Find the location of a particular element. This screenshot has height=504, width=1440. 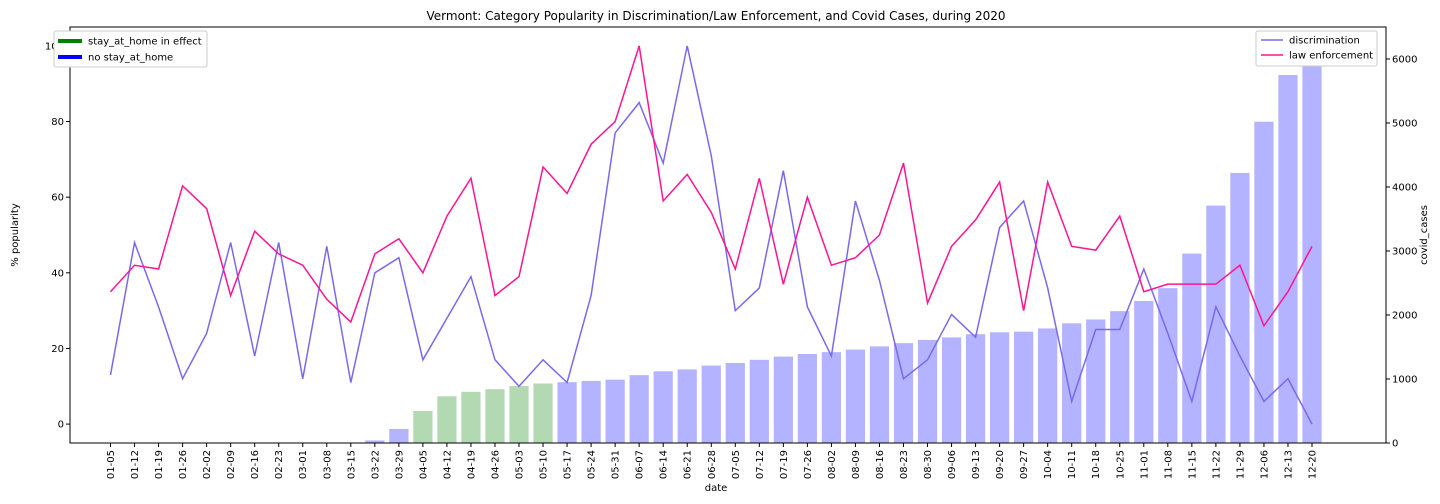

x-tick-label: 05-03 is located at coordinates (520, 464).